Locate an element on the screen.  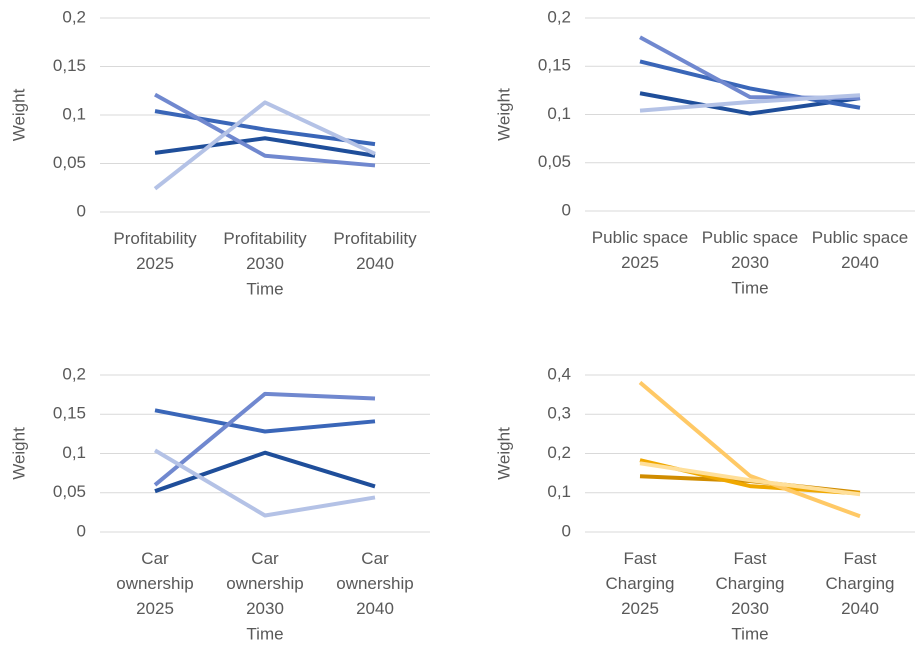
x-tick-label: Car ownership 2025 is located at coordinates (155, 583).